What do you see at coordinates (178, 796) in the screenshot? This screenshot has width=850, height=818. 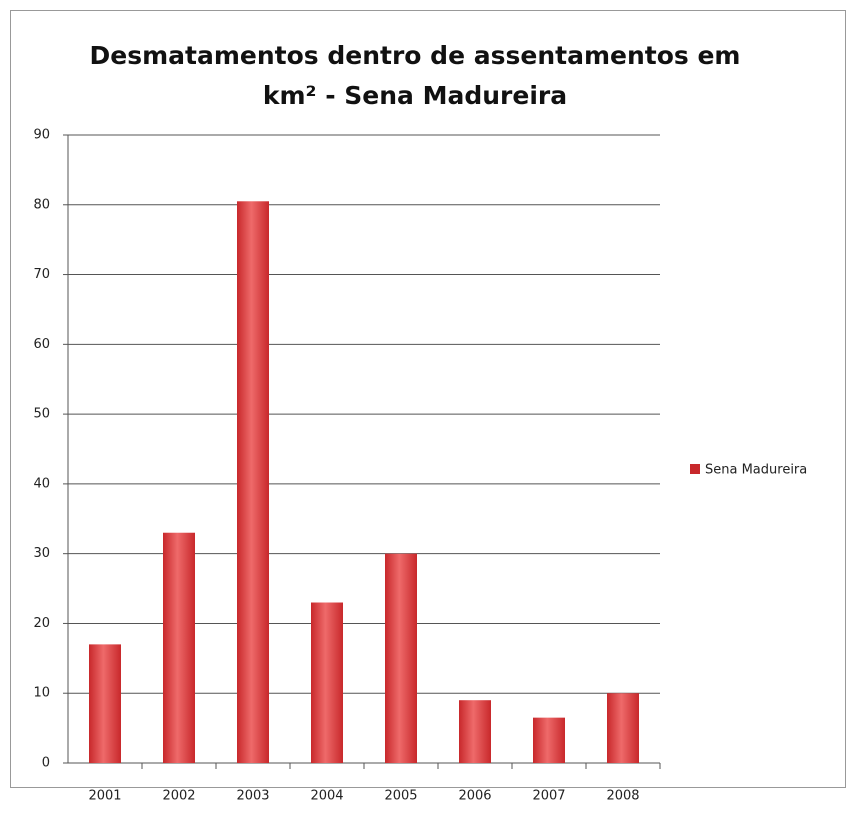 I see `x-tick-label: 2002` at bounding box center [178, 796].